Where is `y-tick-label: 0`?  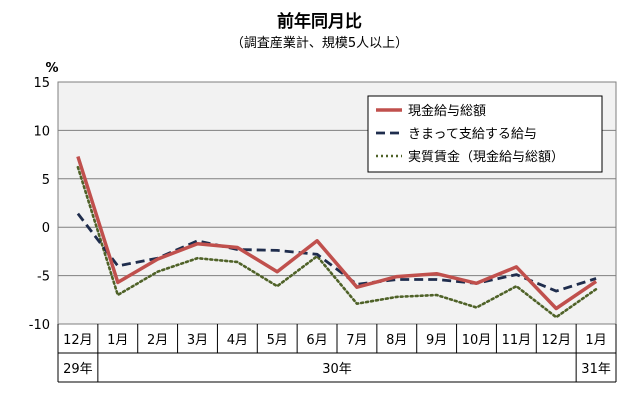
y-tick-label: 0 is located at coordinates (46, 228).